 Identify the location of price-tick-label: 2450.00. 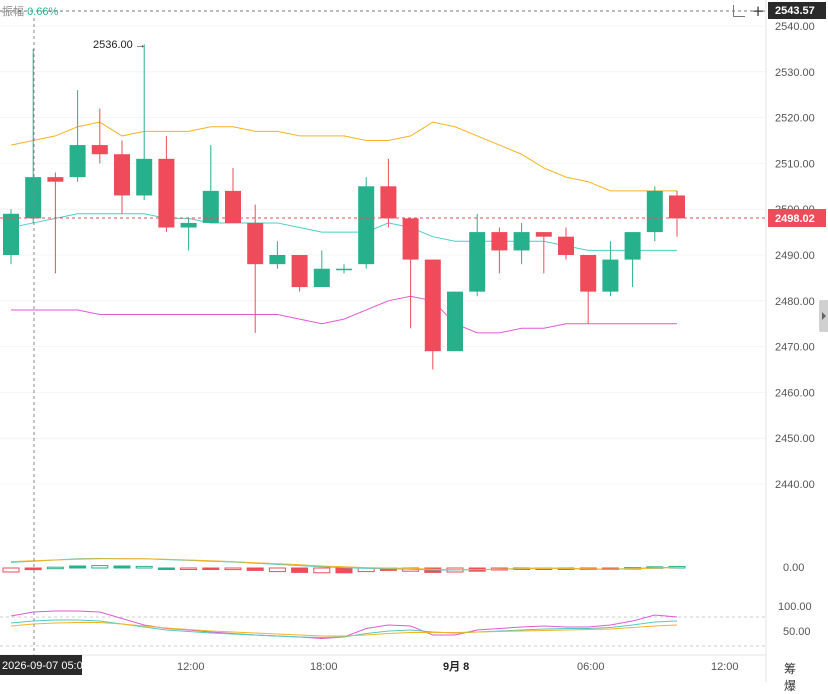
(795, 439).